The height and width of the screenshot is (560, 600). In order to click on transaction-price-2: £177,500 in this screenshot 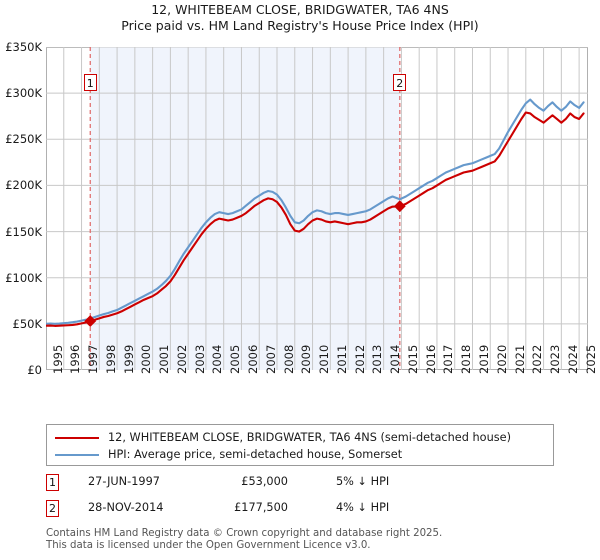, I will do `click(261, 507)`.